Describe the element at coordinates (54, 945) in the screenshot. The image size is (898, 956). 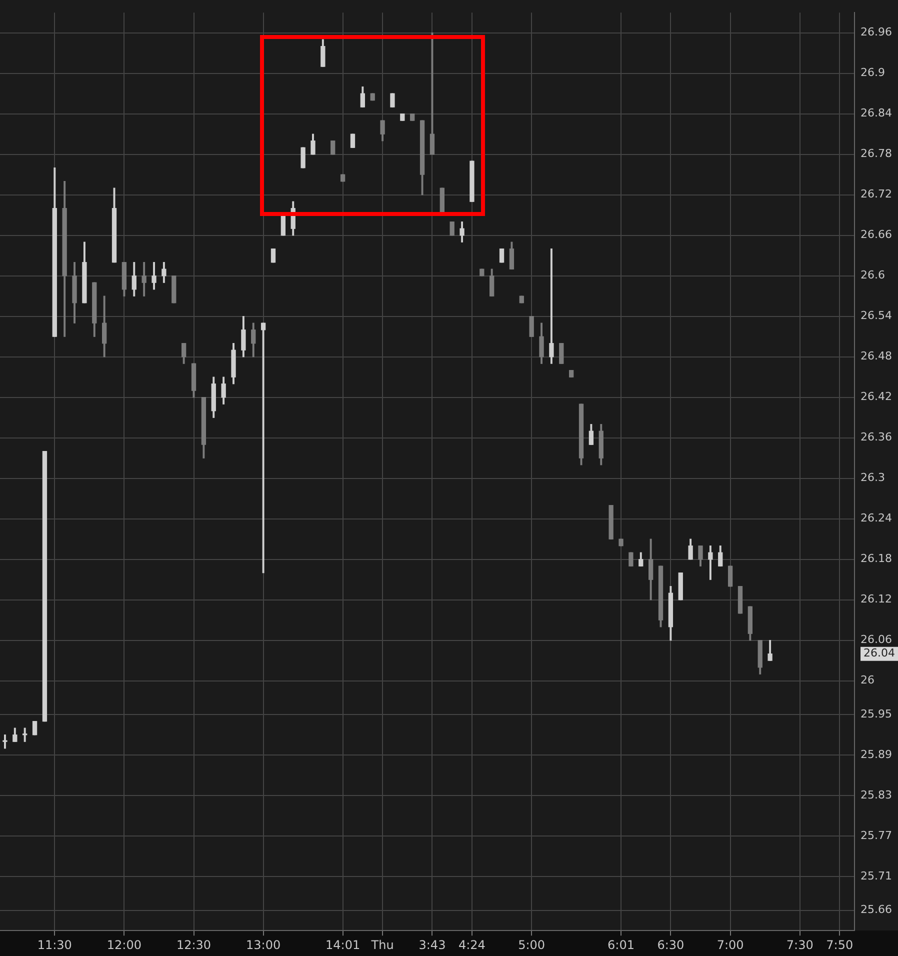
I see `x-tick-label: 11:30` at that location.